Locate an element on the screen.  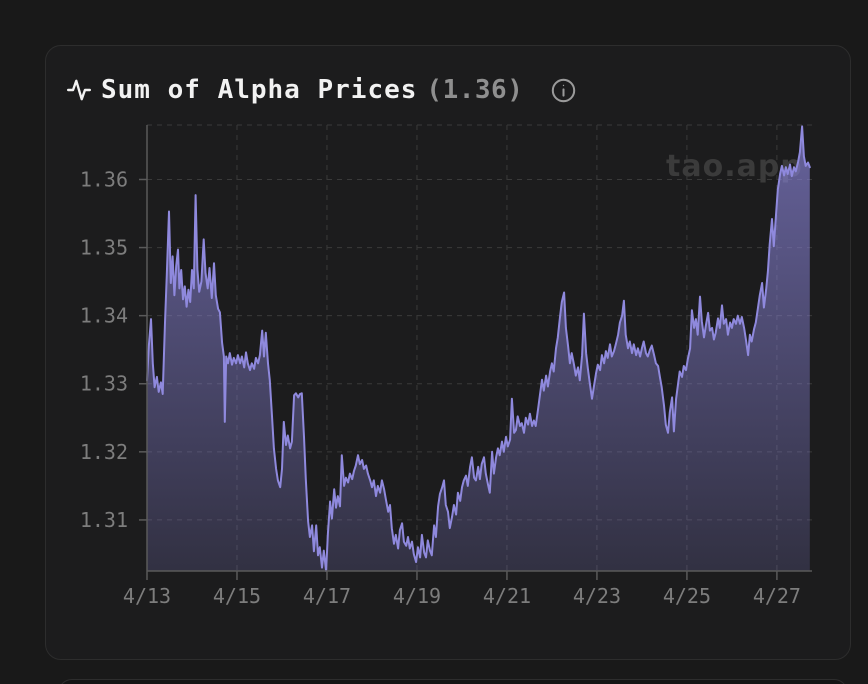
y-axis-label: 1.32 is located at coordinates (104, 452).